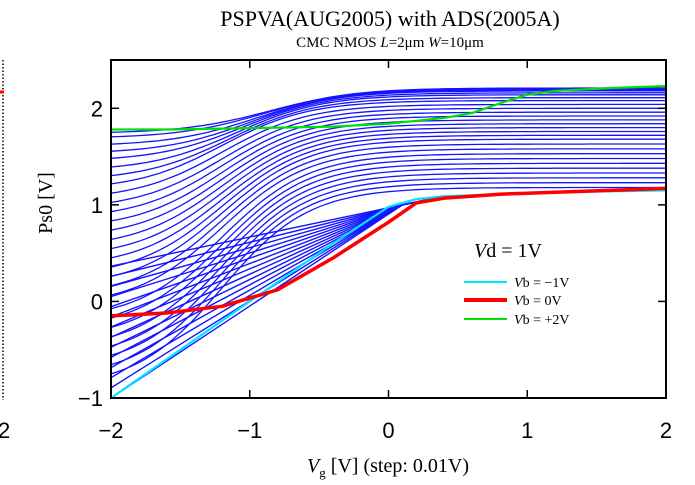 Image resolution: width=695 pixels, height=485 pixels. Describe the element at coordinates (5, 251) in the screenshot. I see `left-panel-fragment: 2` at that location.